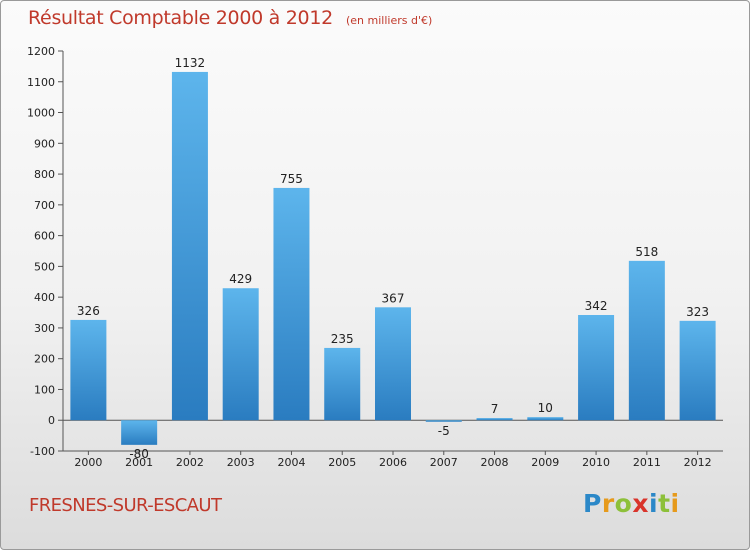 This screenshot has height=550, width=750. Describe the element at coordinates (596, 368) in the screenshot. I see `bar-2010` at that location.